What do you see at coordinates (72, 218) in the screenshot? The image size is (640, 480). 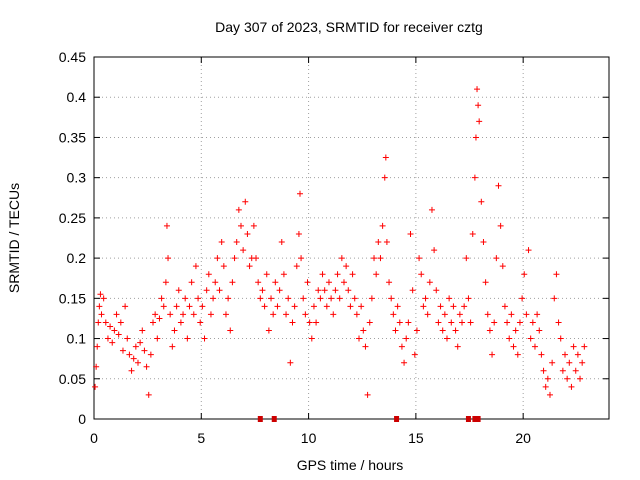 I see `y-tick-label: 0.25` at bounding box center [72, 218].